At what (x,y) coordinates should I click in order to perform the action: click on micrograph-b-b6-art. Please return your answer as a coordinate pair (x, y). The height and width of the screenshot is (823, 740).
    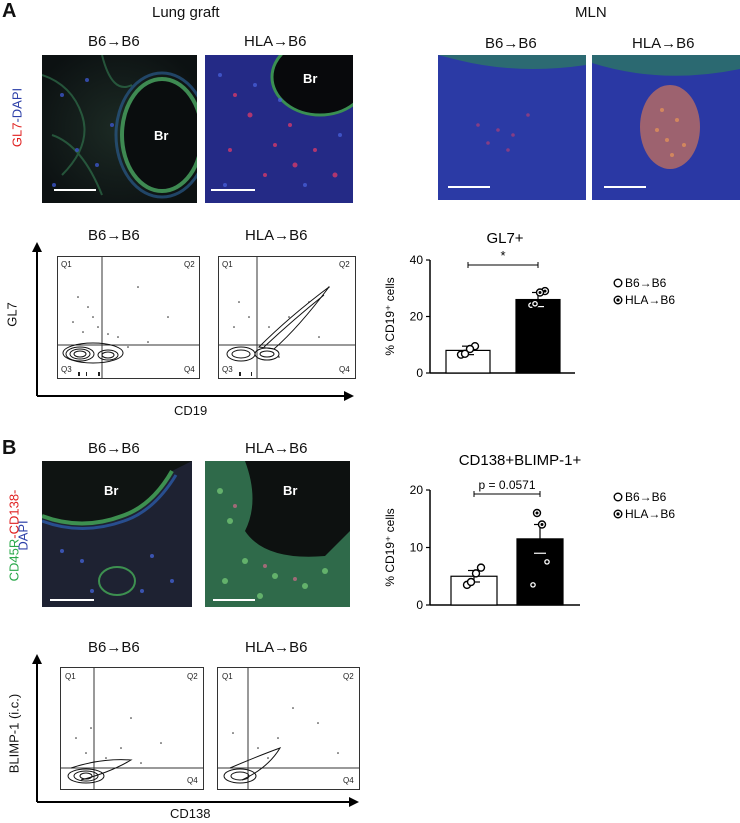
    Looking at the image, I should click on (117, 534).